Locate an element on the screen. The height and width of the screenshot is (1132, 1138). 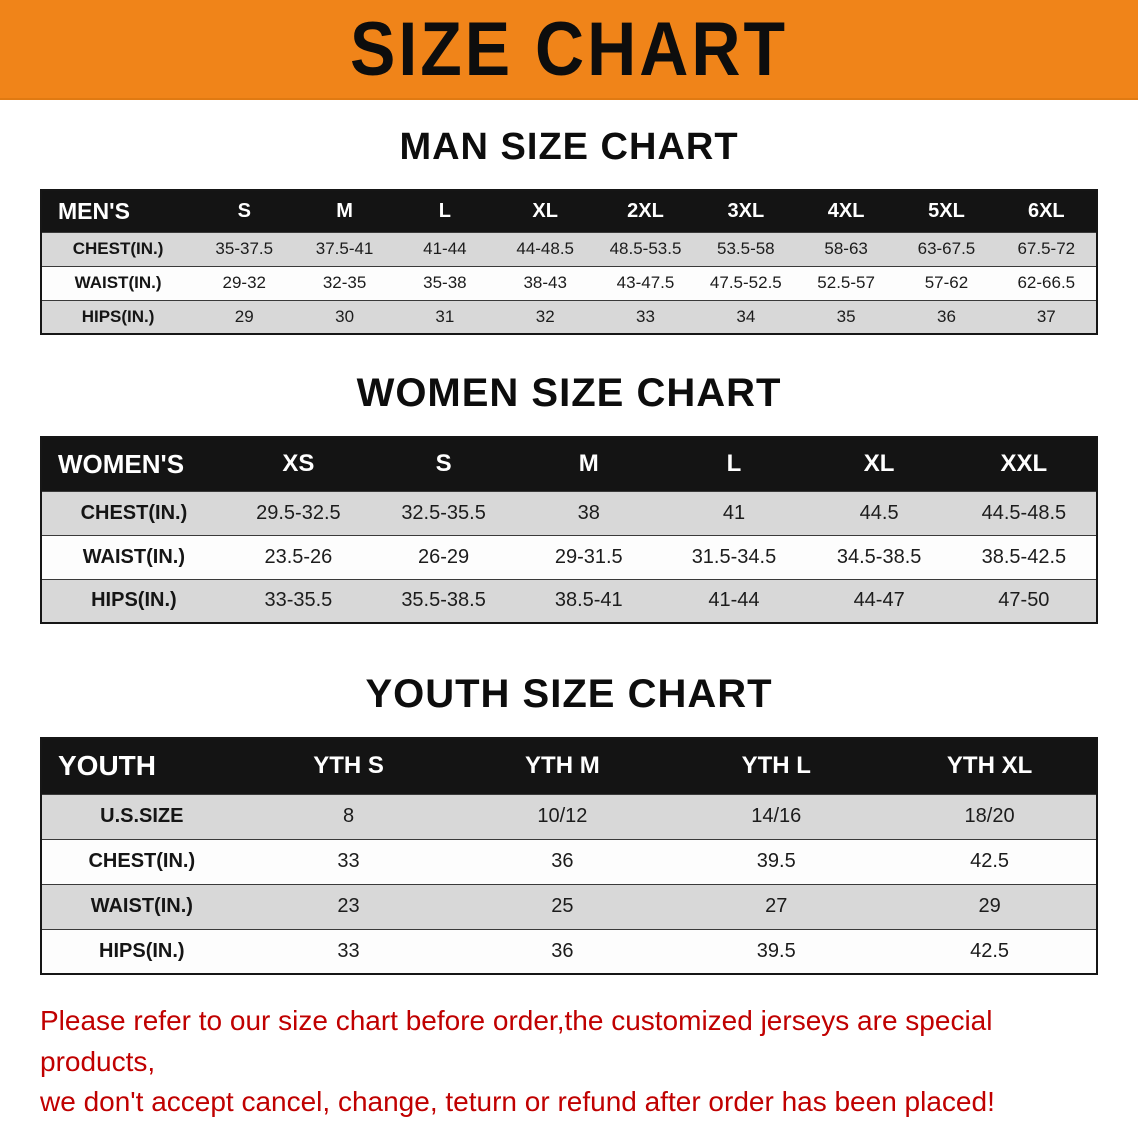
youth-size-column-header-0: YTH S is located at coordinates (348, 766).